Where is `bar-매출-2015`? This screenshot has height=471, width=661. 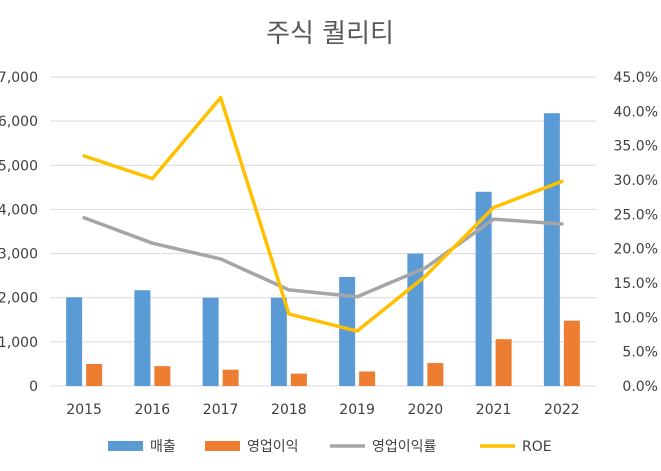 bar-매출-2015 is located at coordinates (74, 341).